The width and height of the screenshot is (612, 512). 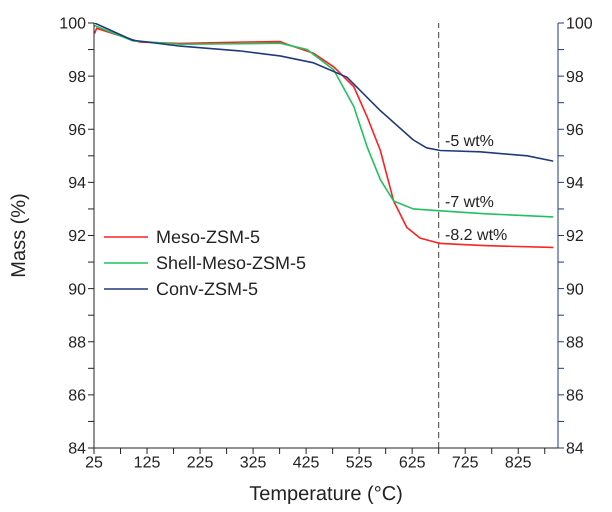 I want to click on x-tick-label: 825, so click(x=518, y=463).